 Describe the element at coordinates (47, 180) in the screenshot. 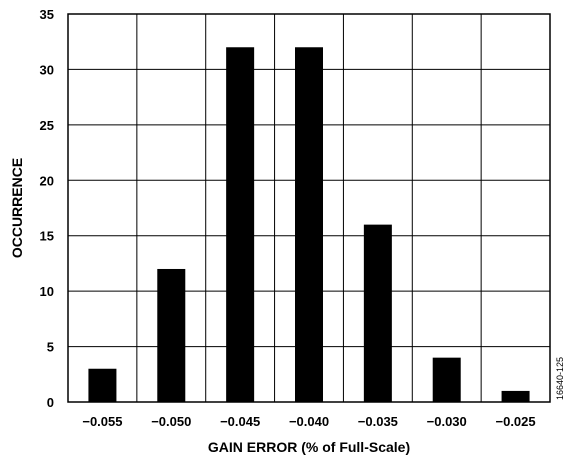

I see `y-tick-label: 20` at that location.